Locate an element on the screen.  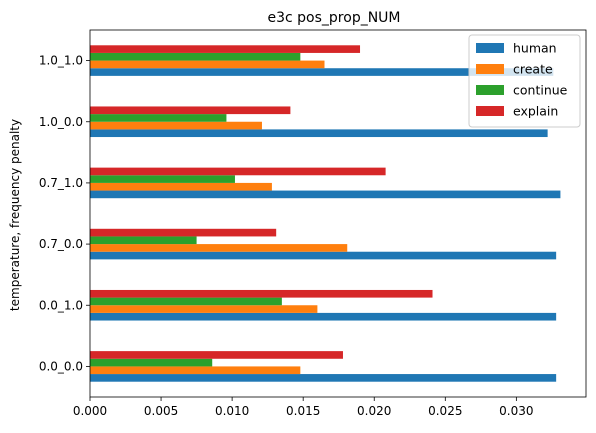
x-tick-label: 0.020 is located at coordinates (374, 411).